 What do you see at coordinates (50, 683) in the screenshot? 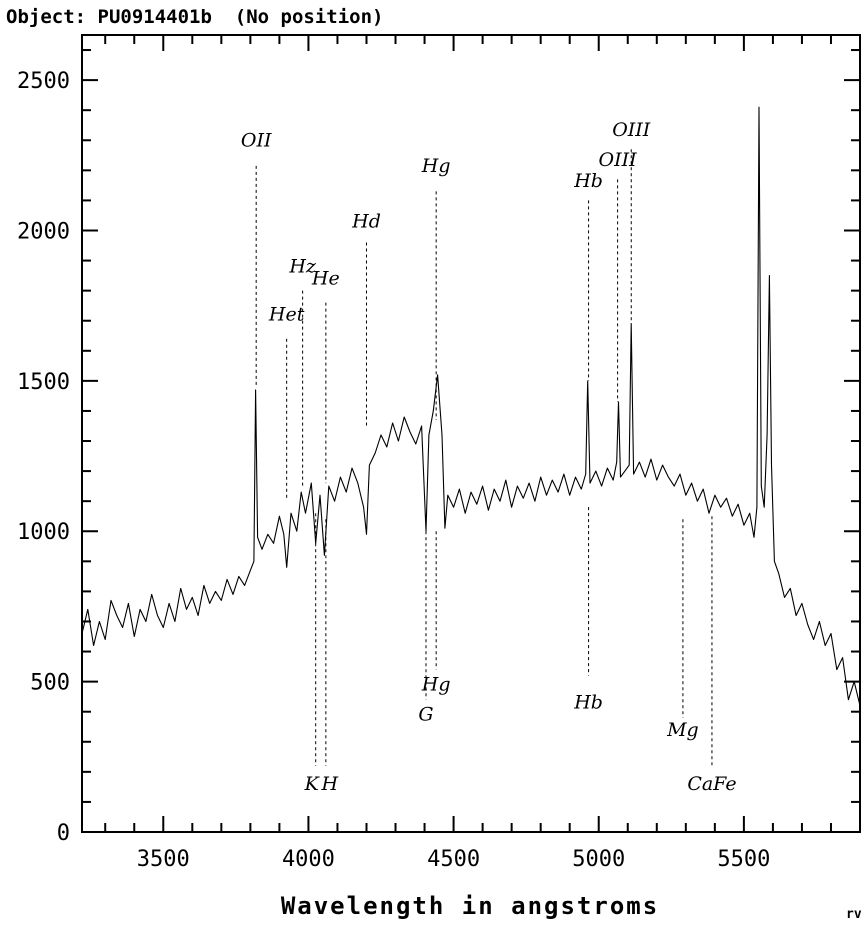
I see `y-tick-label: 500` at bounding box center [50, 683].